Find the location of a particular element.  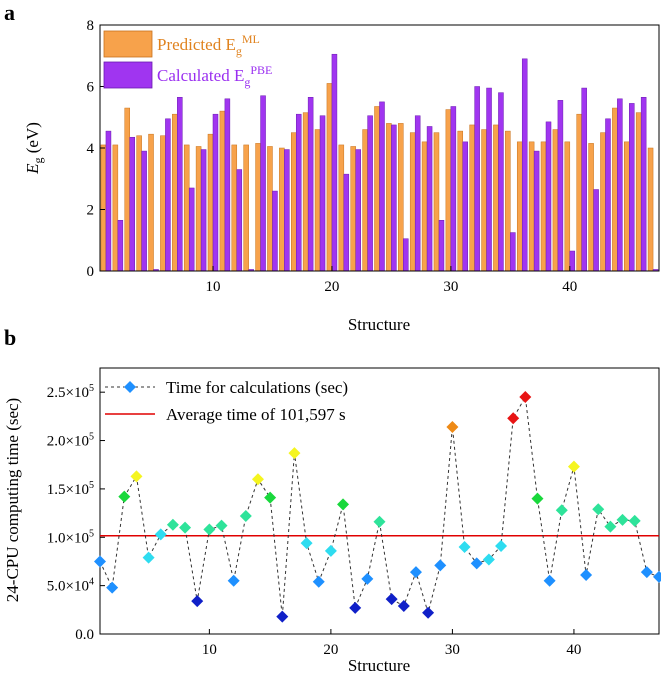

panel-b-x-tick-label: 40 is located at coordinates (573, 650).